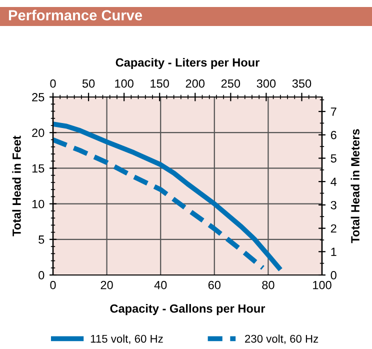 Image resolution: width=372 pixels, height=349 pixels. Describe the element at coordinates (88, 83) in the screenshot. I see `x2-tick-label: 50` at that location.